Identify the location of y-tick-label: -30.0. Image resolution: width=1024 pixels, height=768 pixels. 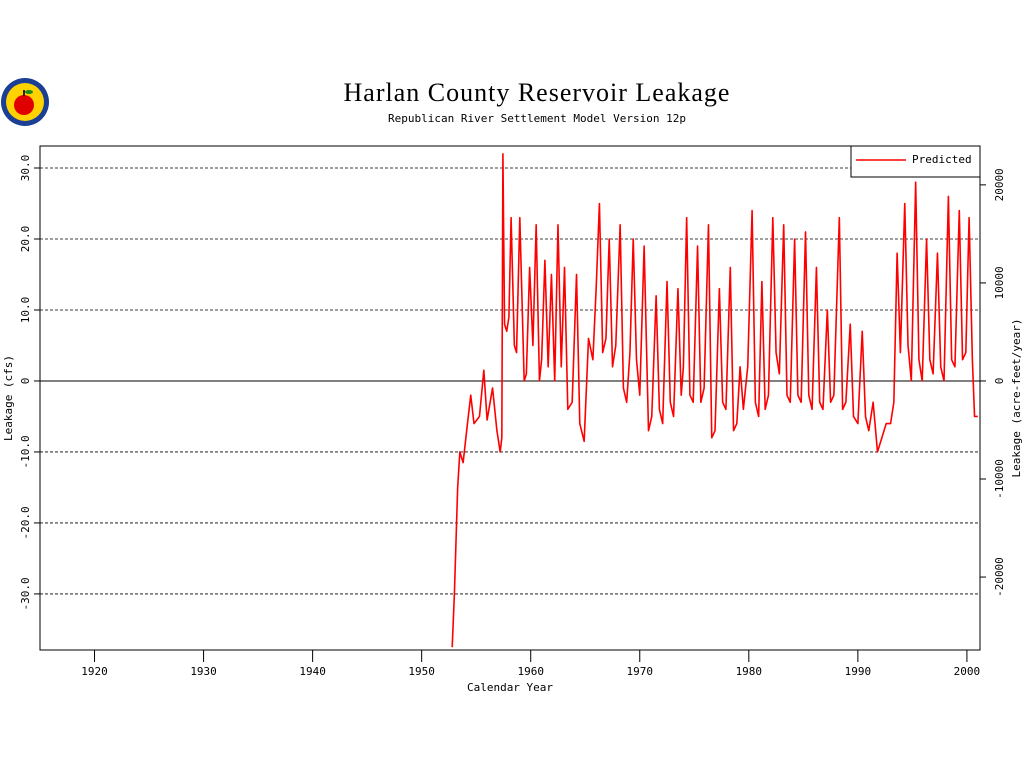
(25, 593).